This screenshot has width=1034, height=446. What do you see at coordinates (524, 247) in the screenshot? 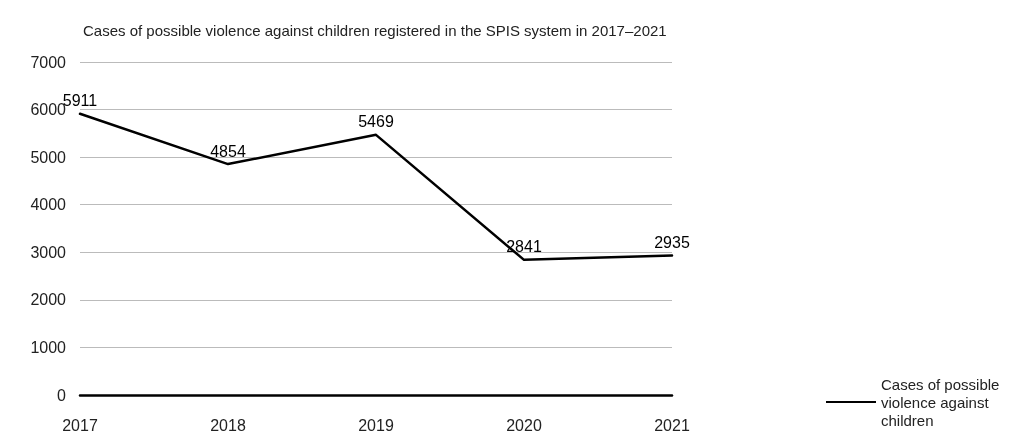
I see `data-label: 2841` at bounding box center [524, 247].